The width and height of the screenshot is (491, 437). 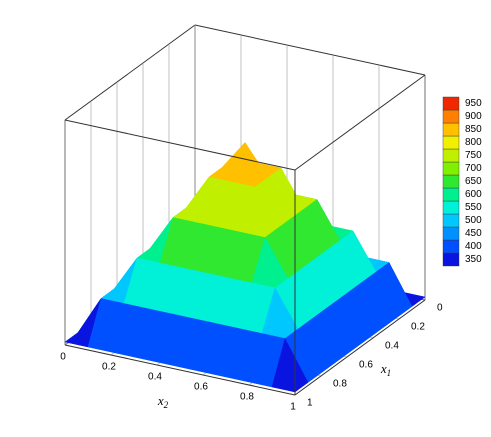 What do you see at coordinates (109, 367) in the screenshot?
I see `x2-tick-label: 0.2` at bounding box center [109, 367].